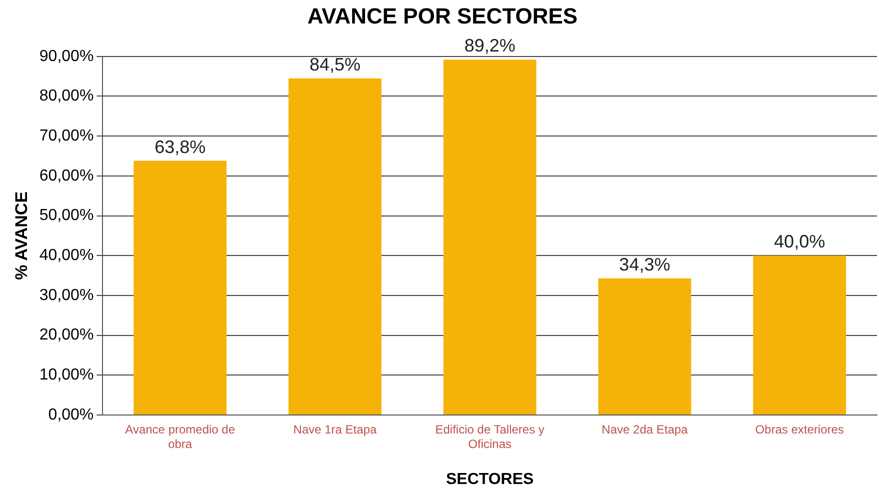  Describe the element at coordinates (799, 429) in the screenshot. I see `x-tick-label: Obras exteriores` at that location.